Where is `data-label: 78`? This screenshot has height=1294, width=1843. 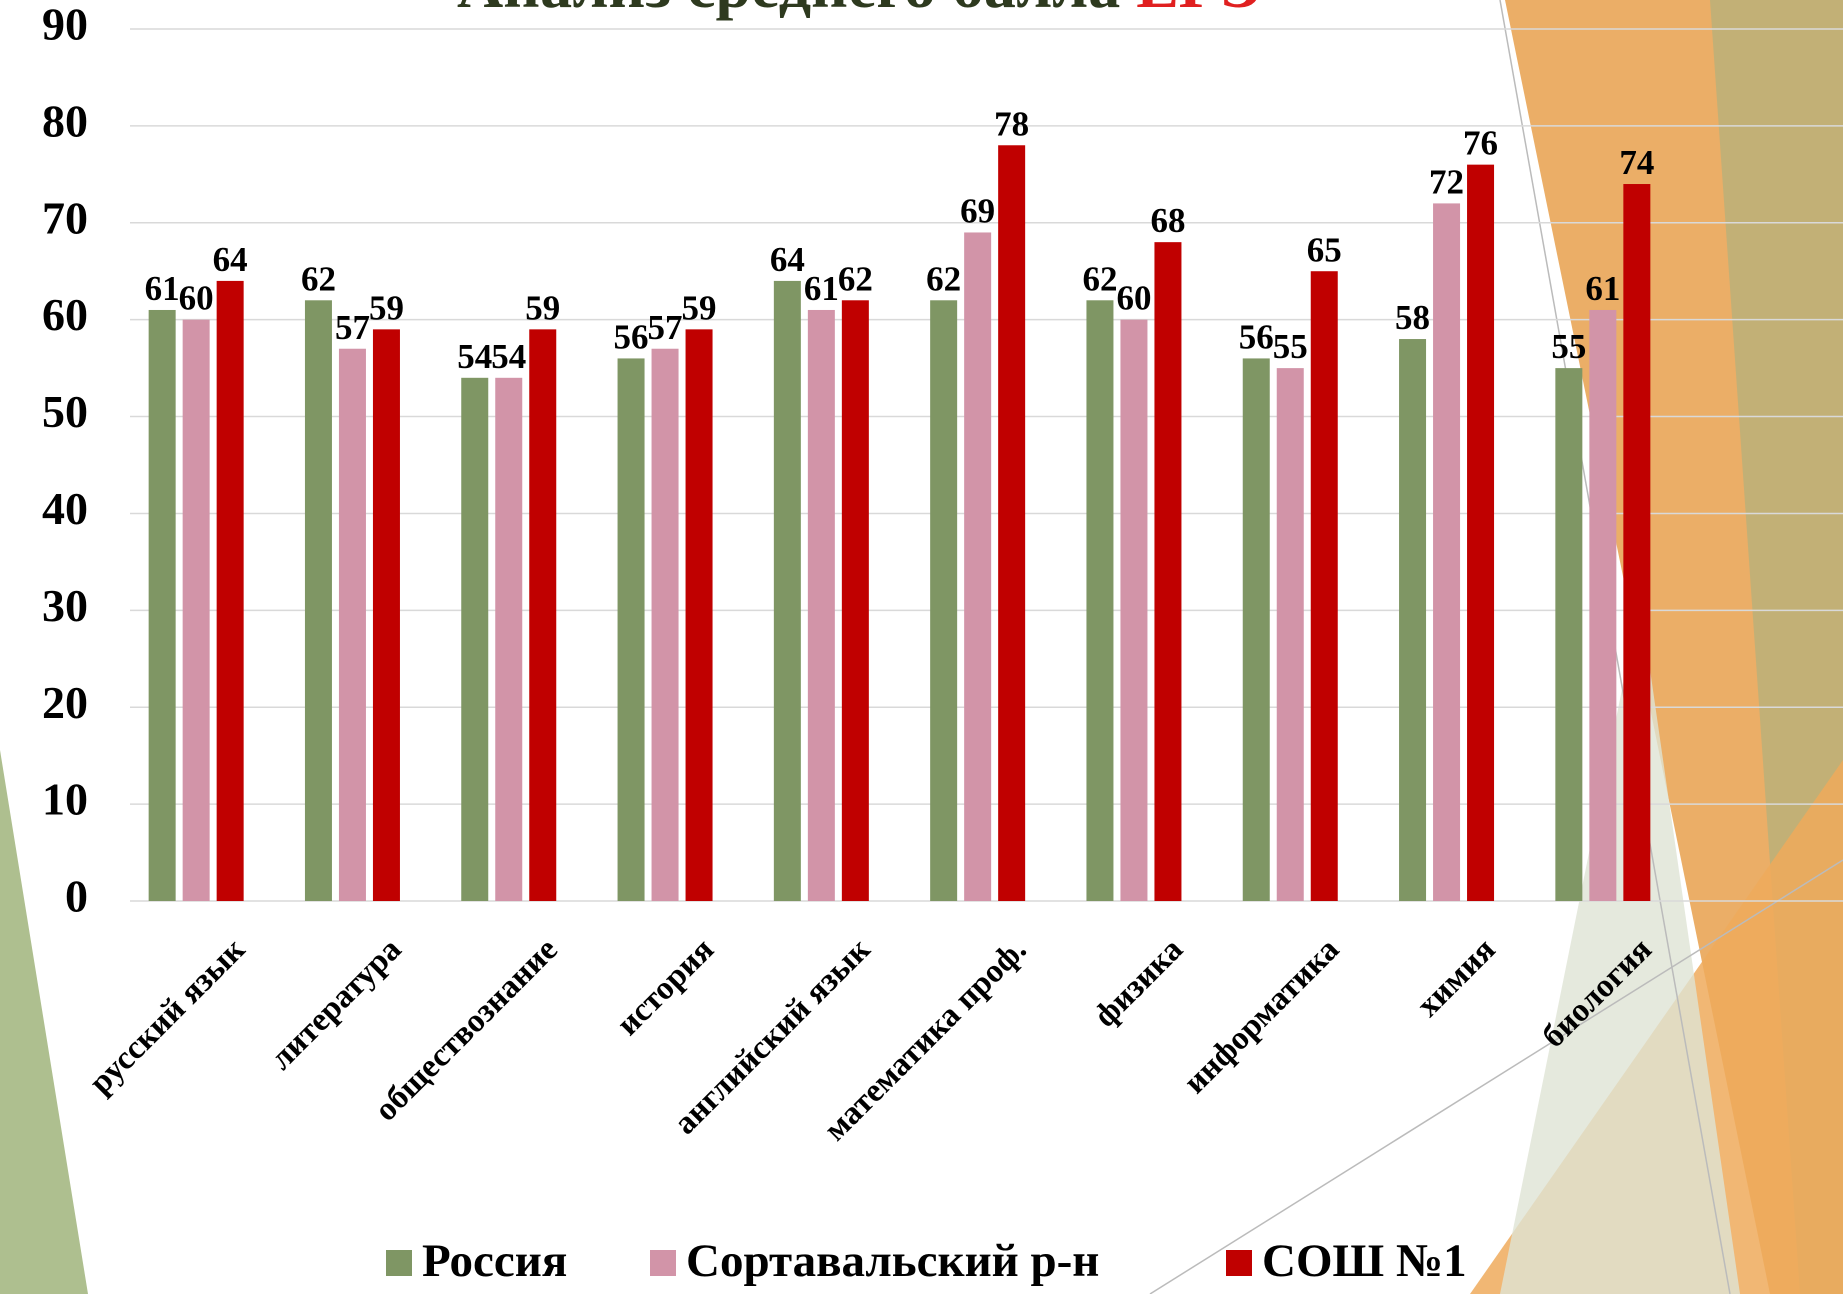
data-label: 78 is located at coordinates (1011, 123).